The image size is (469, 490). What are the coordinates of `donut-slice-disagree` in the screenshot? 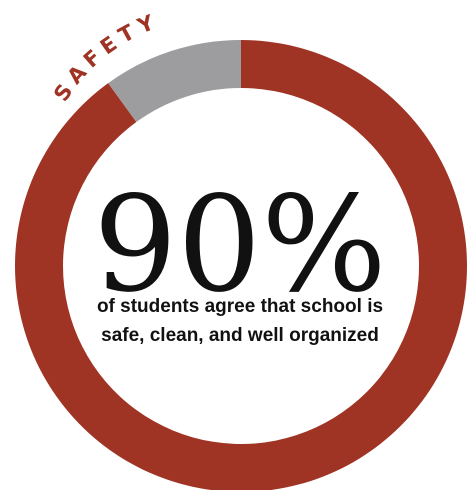 It's located at (175, 81).